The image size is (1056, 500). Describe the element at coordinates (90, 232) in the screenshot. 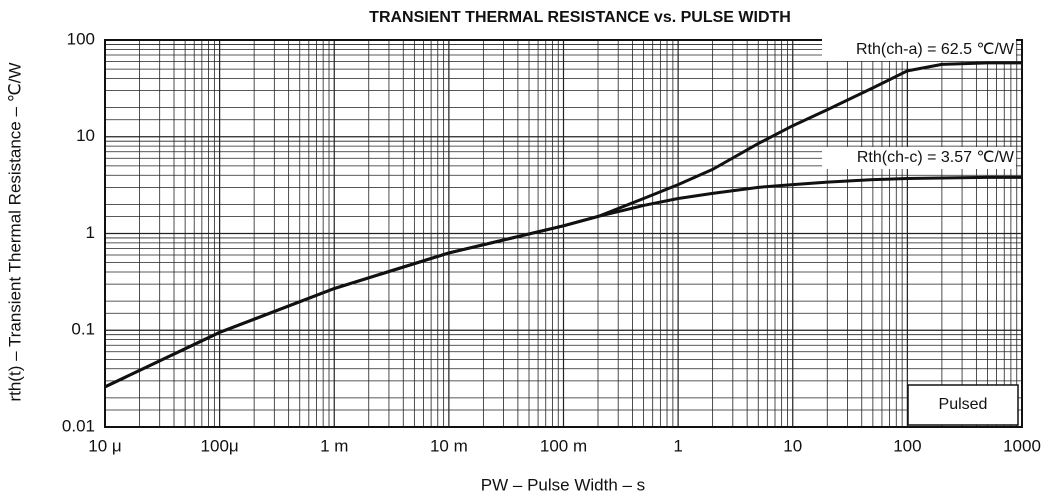

I see `y-tick-label: 1` at that location.